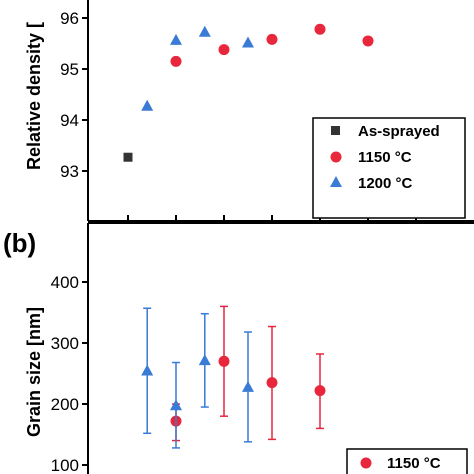 The image size is (474, 474). I want to click on legend-marker-triangle, so click(336, 181).